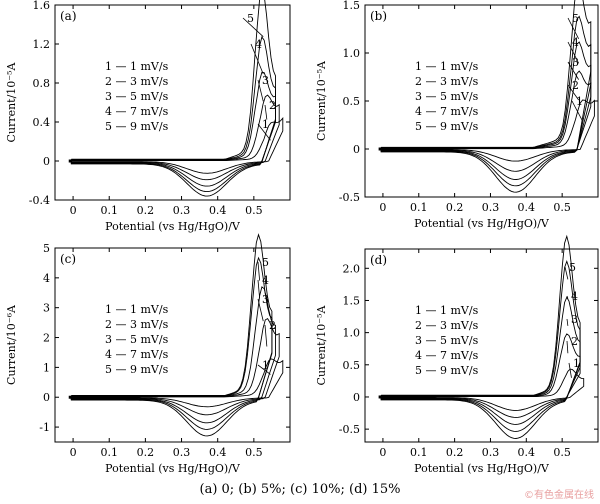 The image size is (600, 504). I want to click on panel-tag: (b), so click(378, 16).